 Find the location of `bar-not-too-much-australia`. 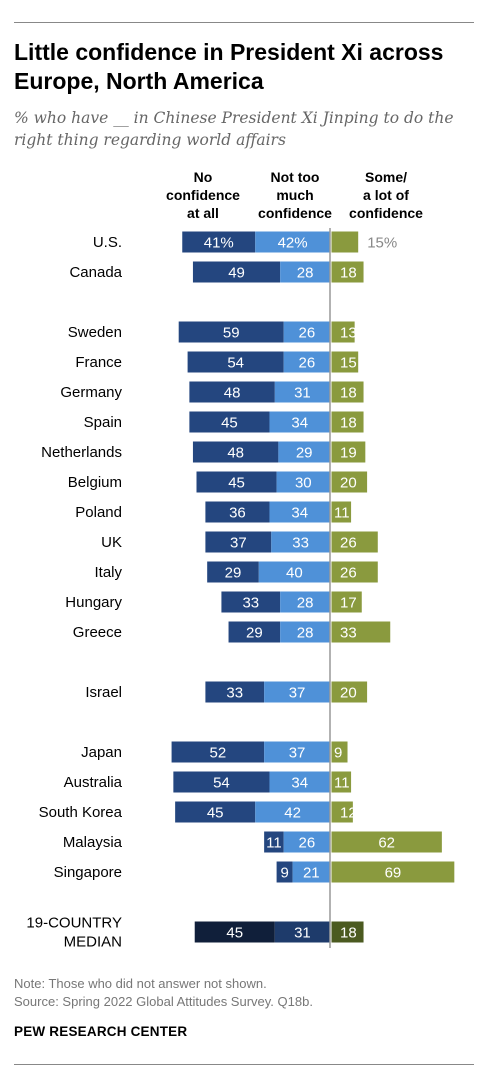

bar-not-too-much-australia is located at coordinates (299, 782).